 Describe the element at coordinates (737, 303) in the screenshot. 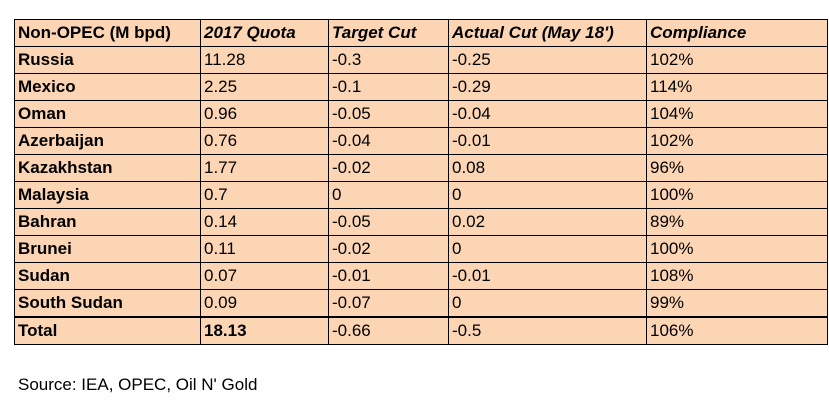

I see `cell: 99%` at that location.